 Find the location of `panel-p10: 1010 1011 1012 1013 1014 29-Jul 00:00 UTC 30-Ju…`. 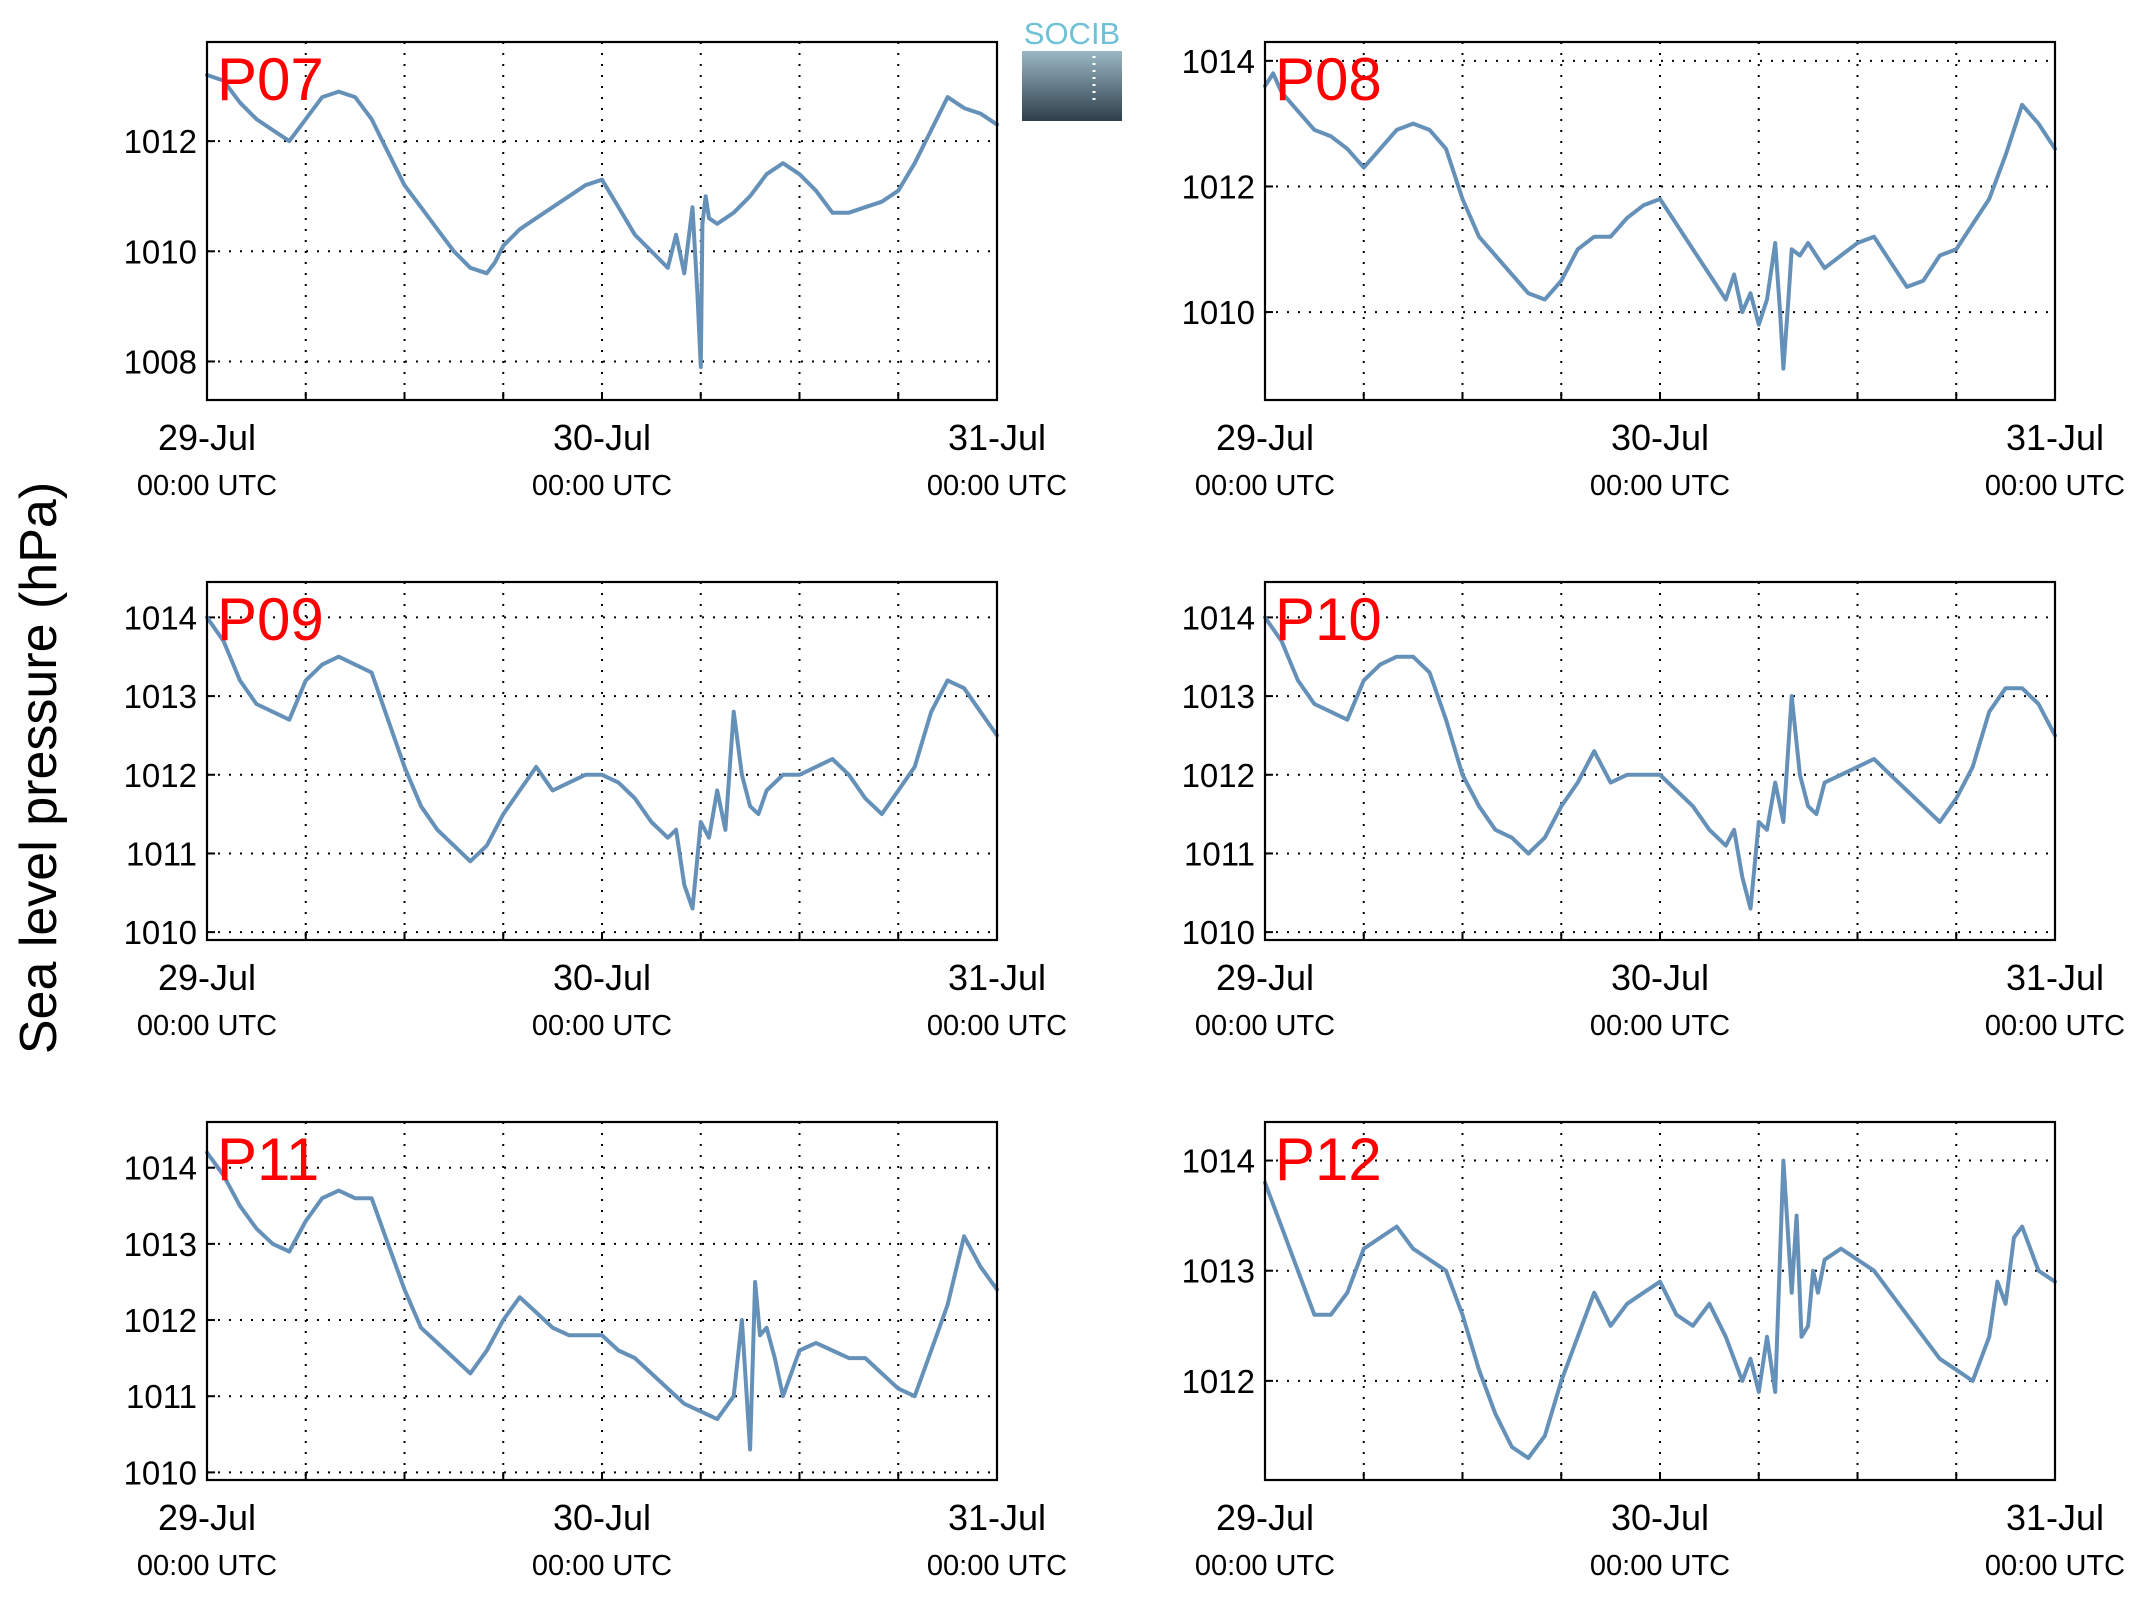

panel-p10: 1010 1011 1012 1013 1014 29-Jul 00:00 UTC 30-Ju… is located at coordinates (1653, 811).